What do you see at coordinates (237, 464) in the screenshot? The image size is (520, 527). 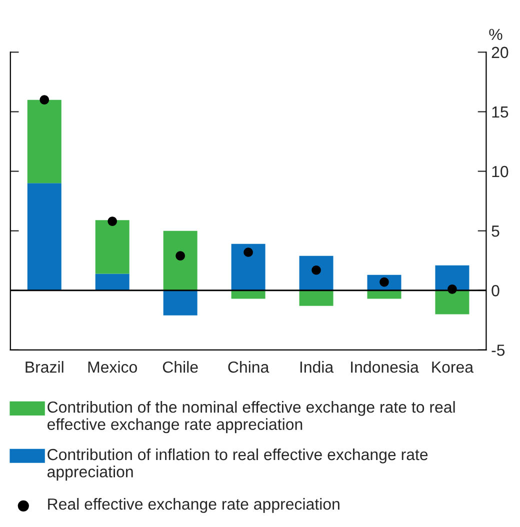 I see `legend-label: Contribution of inflation to real effective exchange rate appreciation` at bounding box center [237, 464].